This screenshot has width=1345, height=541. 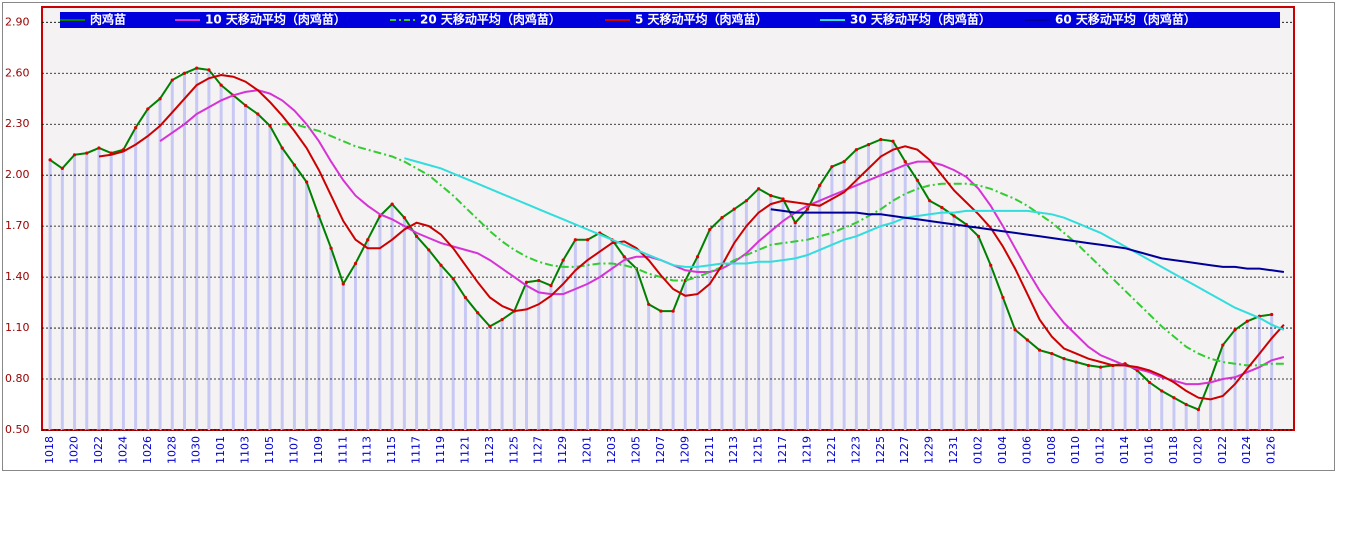 I want to click on x-tick-label: 0122, so click(x=1222, y=450).